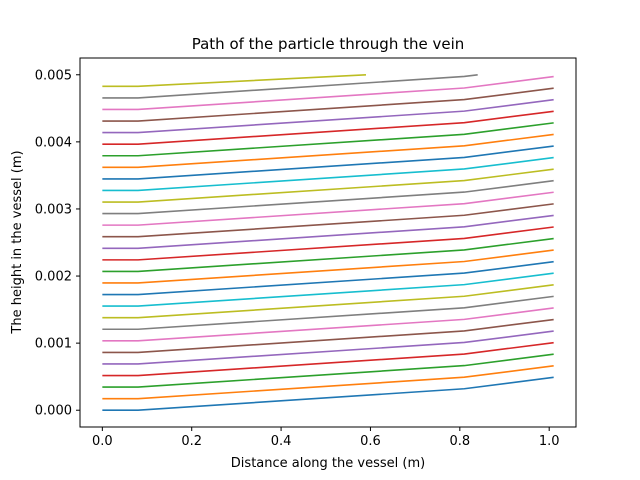 This screenshot has height=480, width=640. What do you see at coordinates (326, 438) in the screenshot?
I see `x-axis-ticks: 0.0 0.2 0.4 0.6 0.8 1.0` at bounding box center [326, 438].